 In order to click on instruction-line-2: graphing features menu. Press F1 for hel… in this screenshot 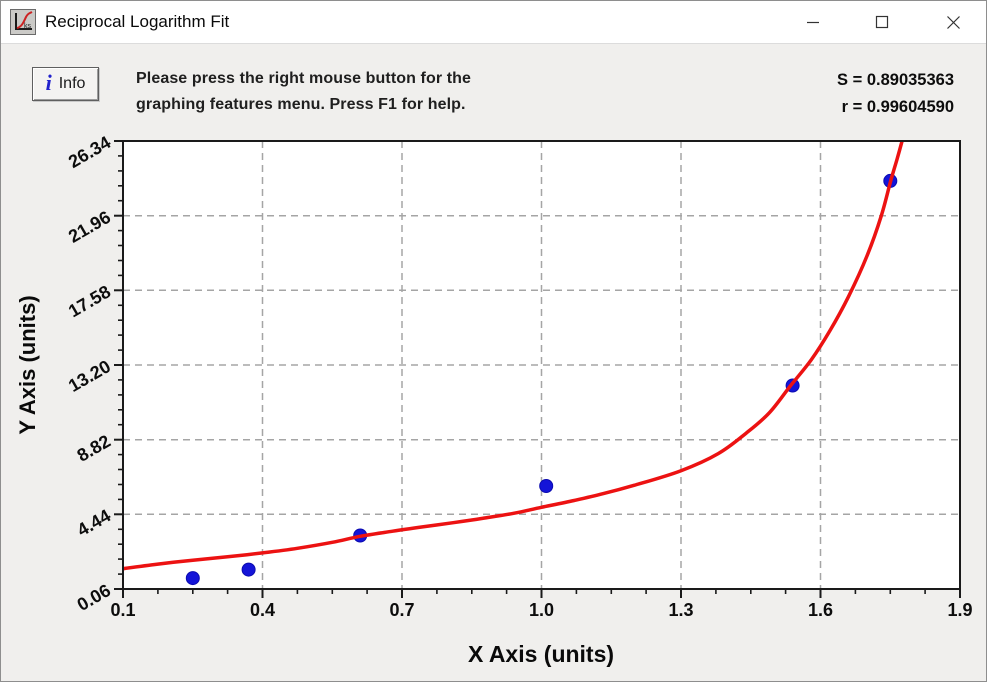, I will do `click(301, 104)`.